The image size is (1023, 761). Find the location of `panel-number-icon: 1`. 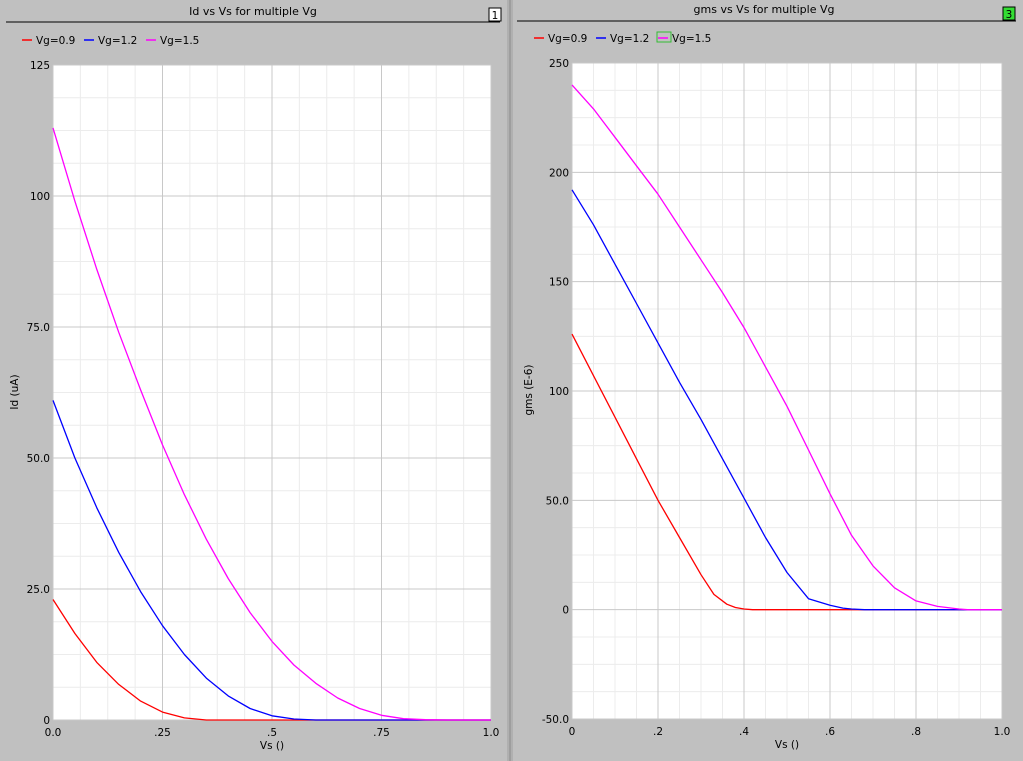

panel-number-icon: 1 is located at coordinates (495, 14).